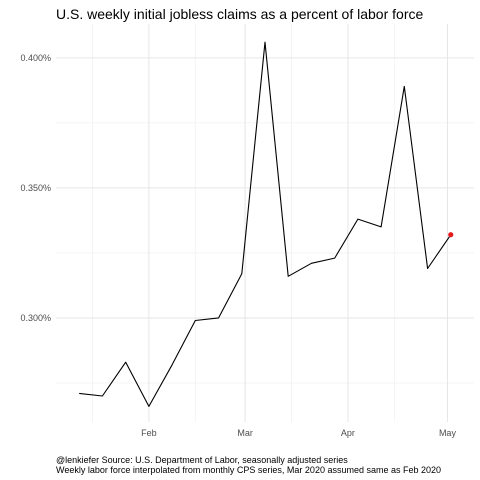  Describe the element at coordinates (35, 58) in the screenshot. I see `y-tick-label: 0.400%` at that location.